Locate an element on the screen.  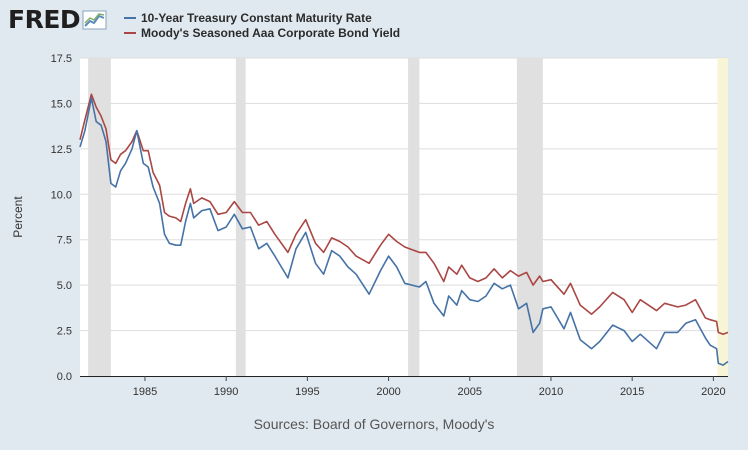
x-tick-label: 2015 is located at coordinates (632, 392).